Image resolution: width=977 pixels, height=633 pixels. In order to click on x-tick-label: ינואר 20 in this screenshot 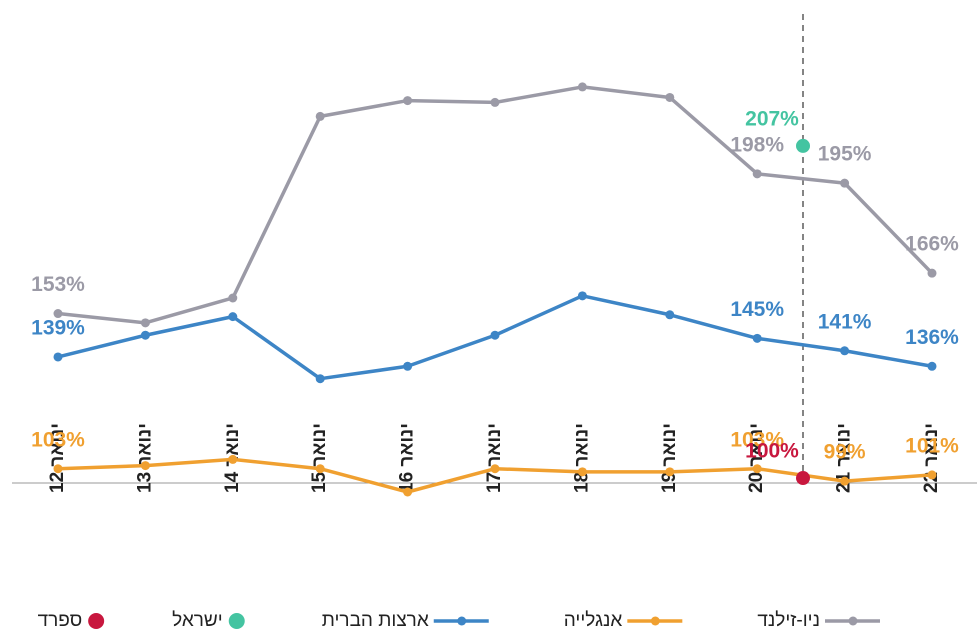, I will do `click(756, 458)`.